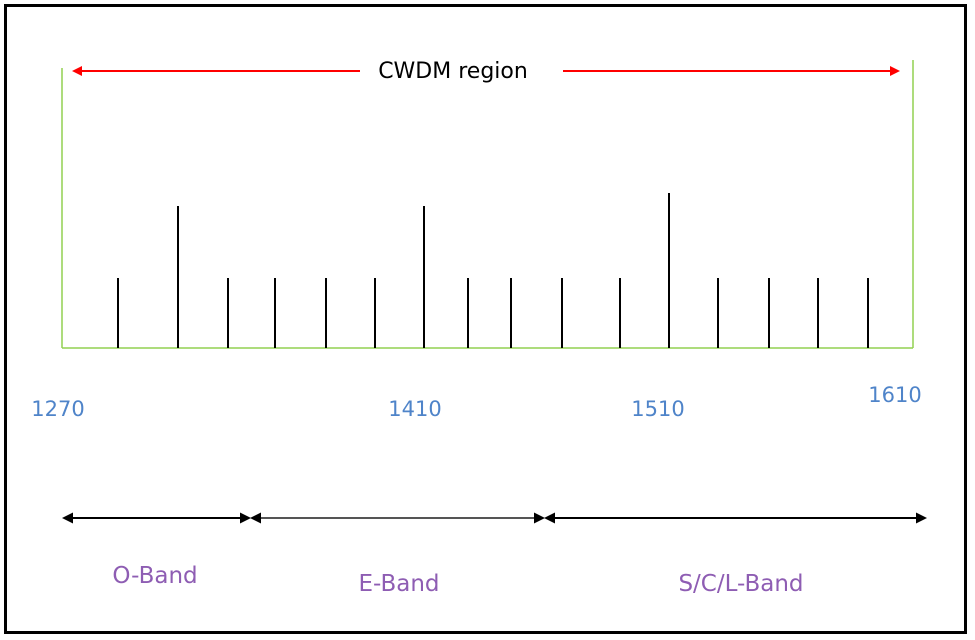 The image size is (975, 640). Describe the element at coordinates (657, 409) in the screenshot. I see `wavelength-label-1510: 1510` at that location.